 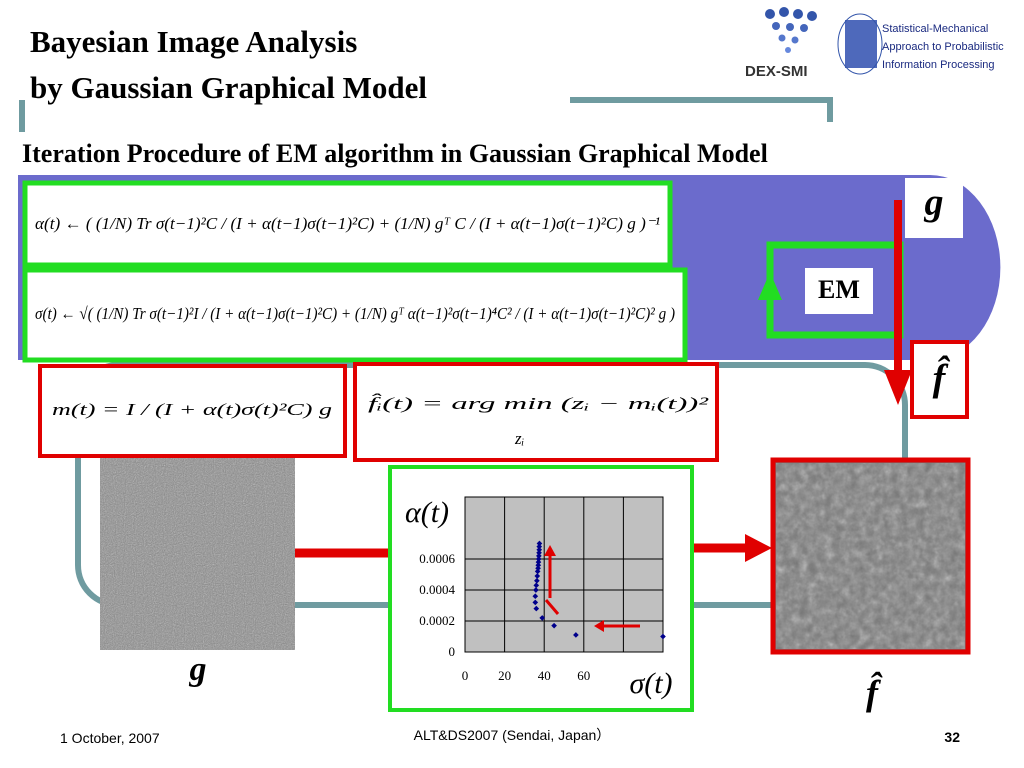 I want to click on equation: f̂ᵢ(t) = arg min (zᵢ − mᵢ(t))², so click(x=539, y=403).